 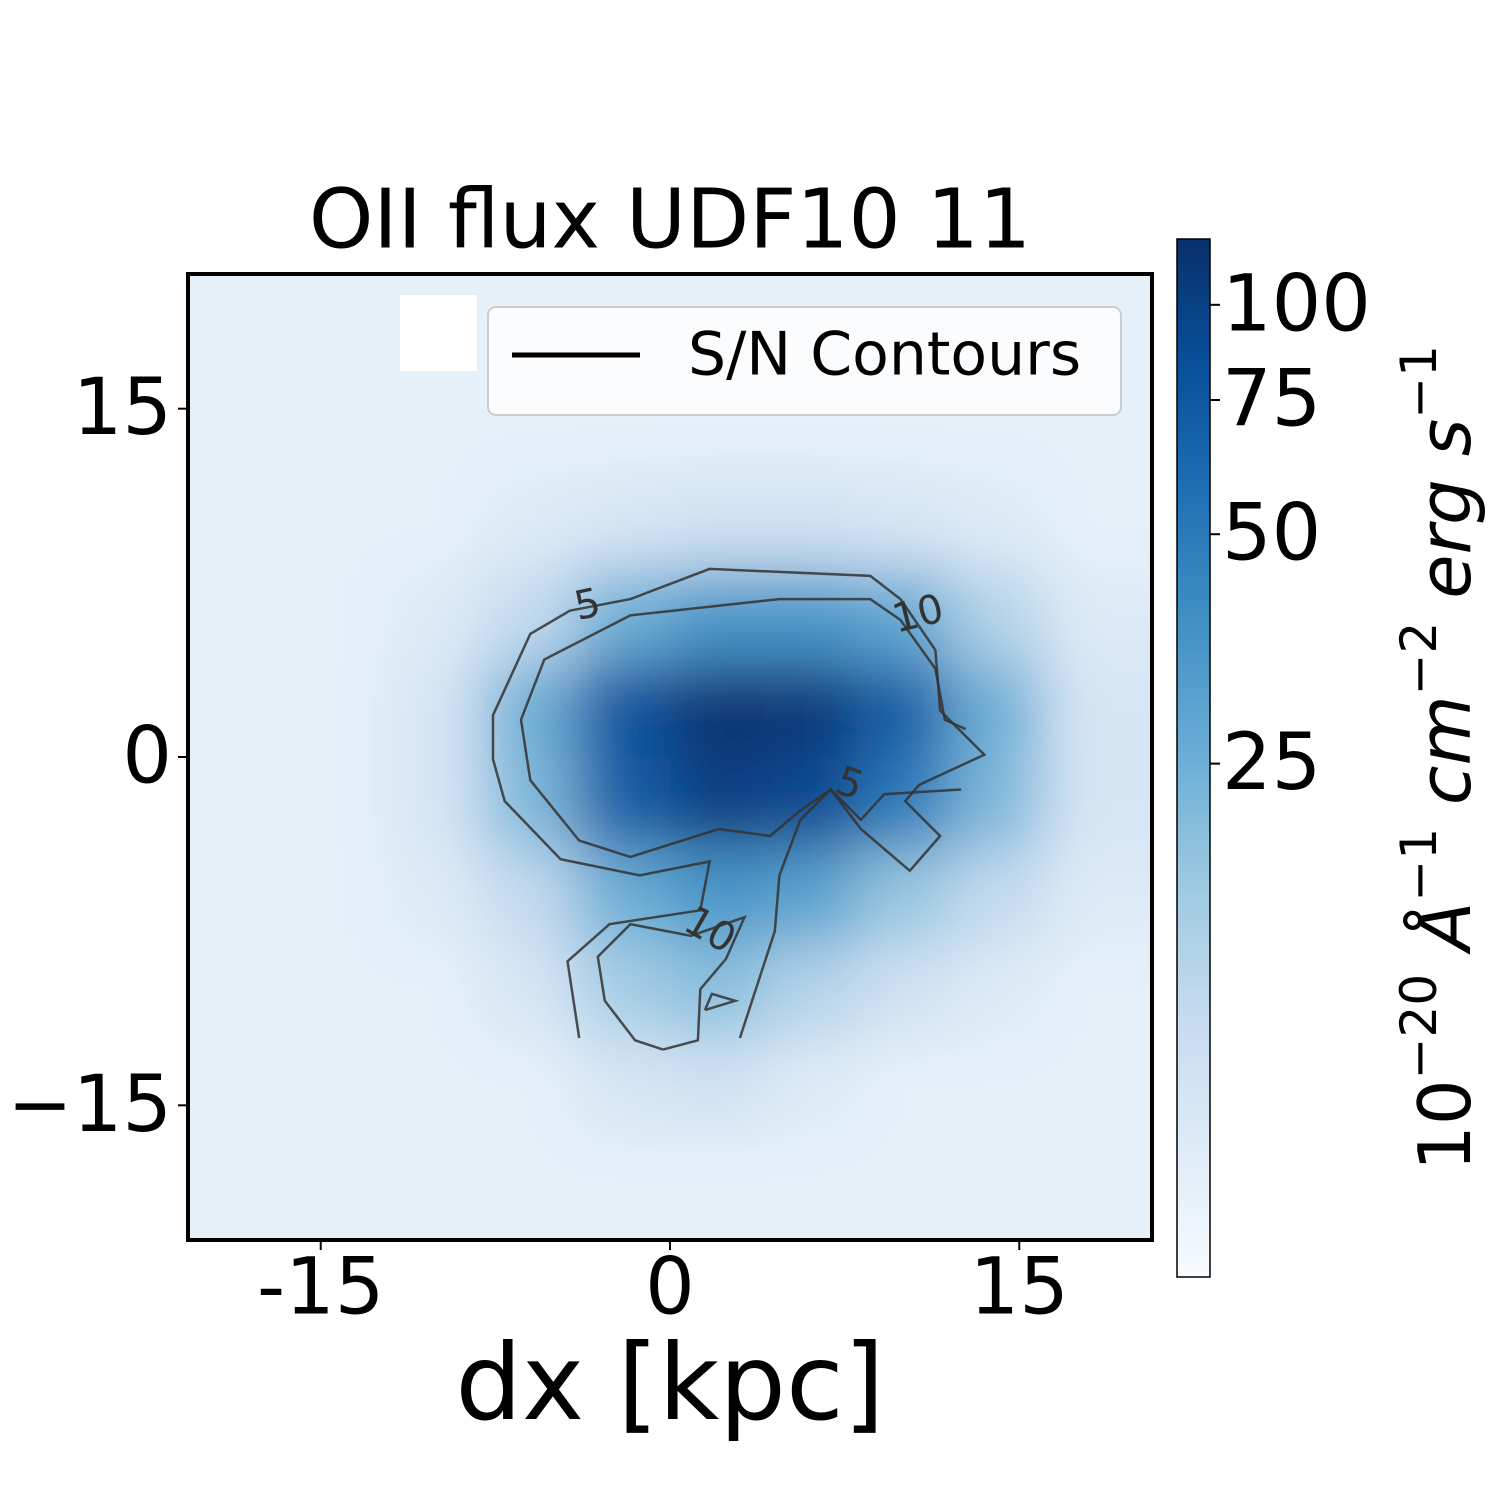 I want to click on colorbar-label-part: Å, so click(x=1445, y=938).